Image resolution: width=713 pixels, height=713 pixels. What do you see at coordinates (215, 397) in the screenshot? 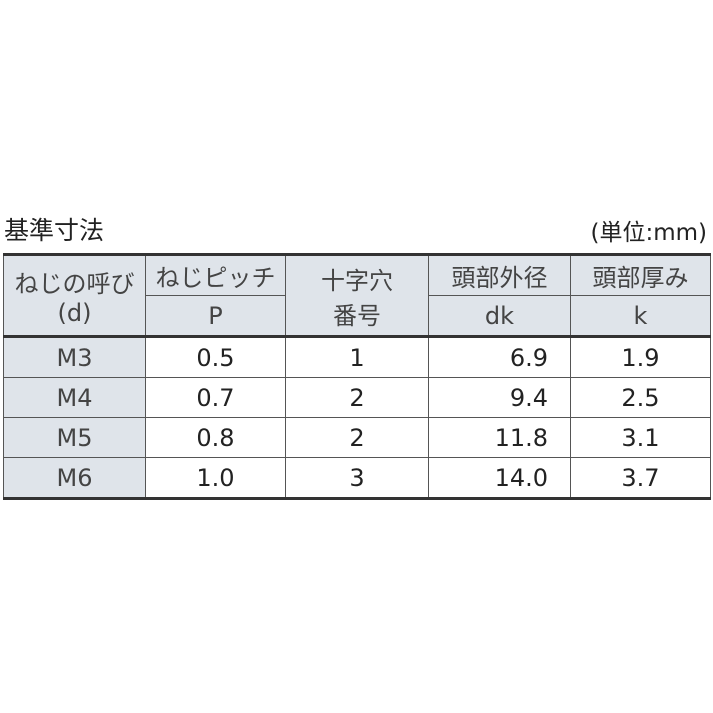
I see `cell-pitch: 0.7` at bounding box center [215, 397].